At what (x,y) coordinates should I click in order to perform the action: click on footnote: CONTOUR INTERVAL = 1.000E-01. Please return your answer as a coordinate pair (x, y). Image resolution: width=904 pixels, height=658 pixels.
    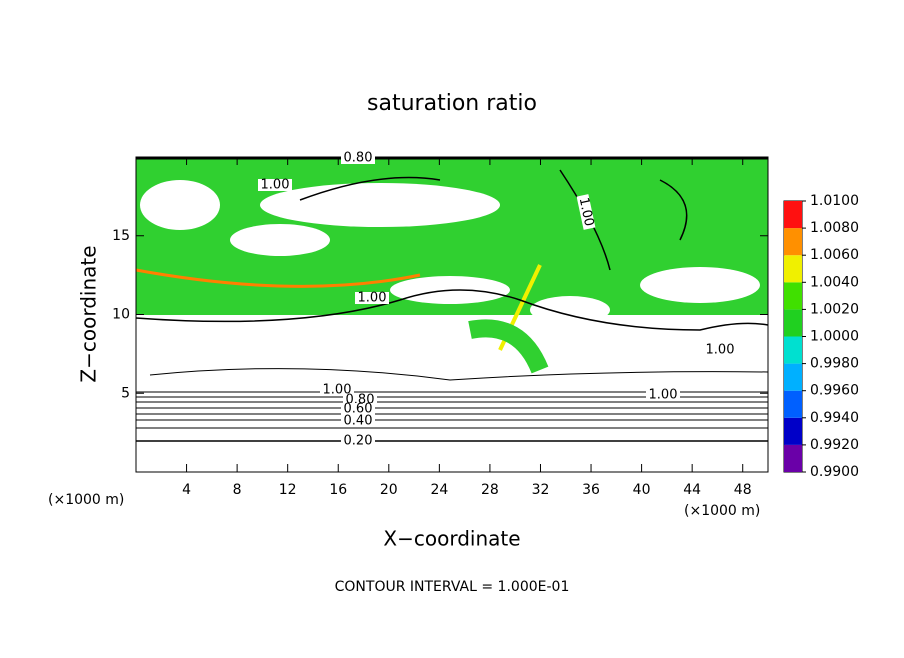
    Looking at the image, I should click on (452, 587).